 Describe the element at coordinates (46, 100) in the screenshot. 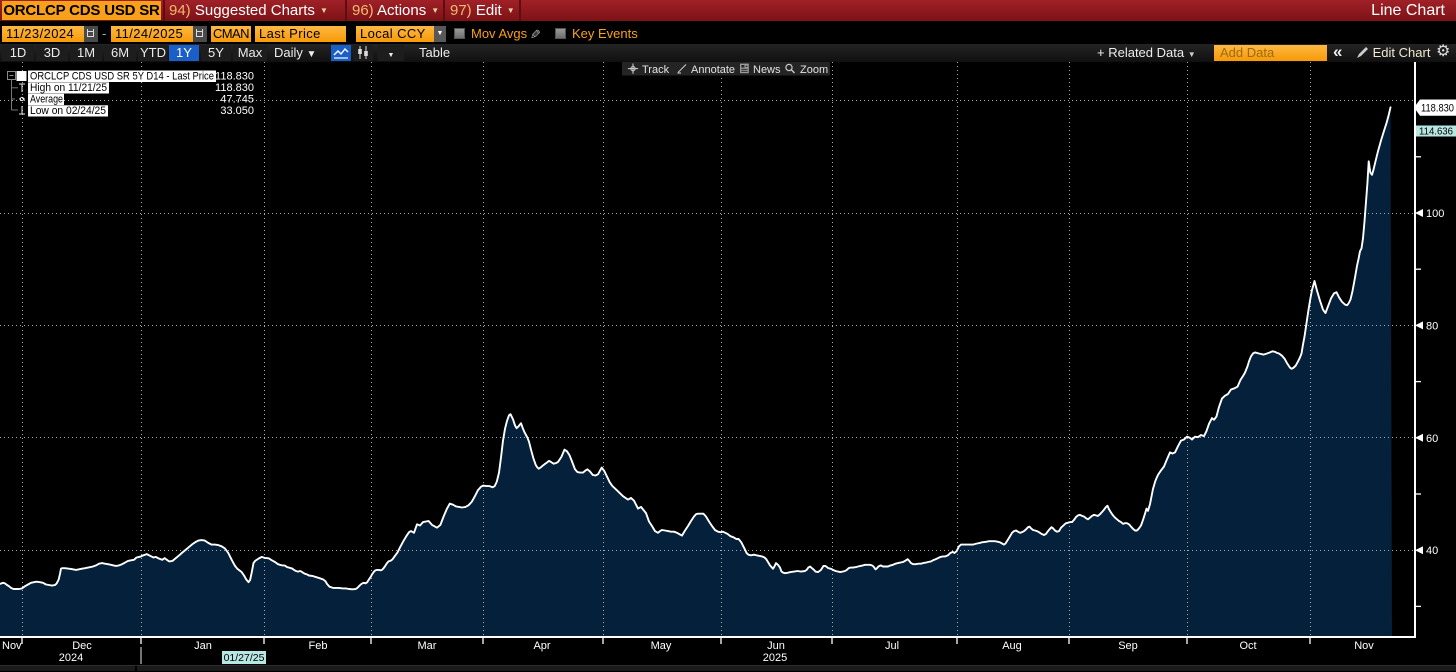

I see `svg-text: Average` at that location.